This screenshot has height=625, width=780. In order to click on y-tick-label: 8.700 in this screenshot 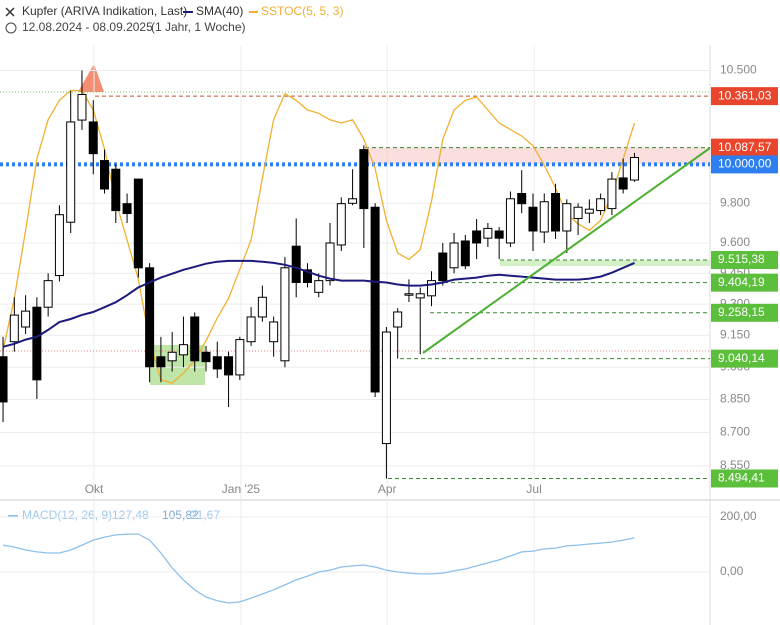, I will do `click(735, 432)`.